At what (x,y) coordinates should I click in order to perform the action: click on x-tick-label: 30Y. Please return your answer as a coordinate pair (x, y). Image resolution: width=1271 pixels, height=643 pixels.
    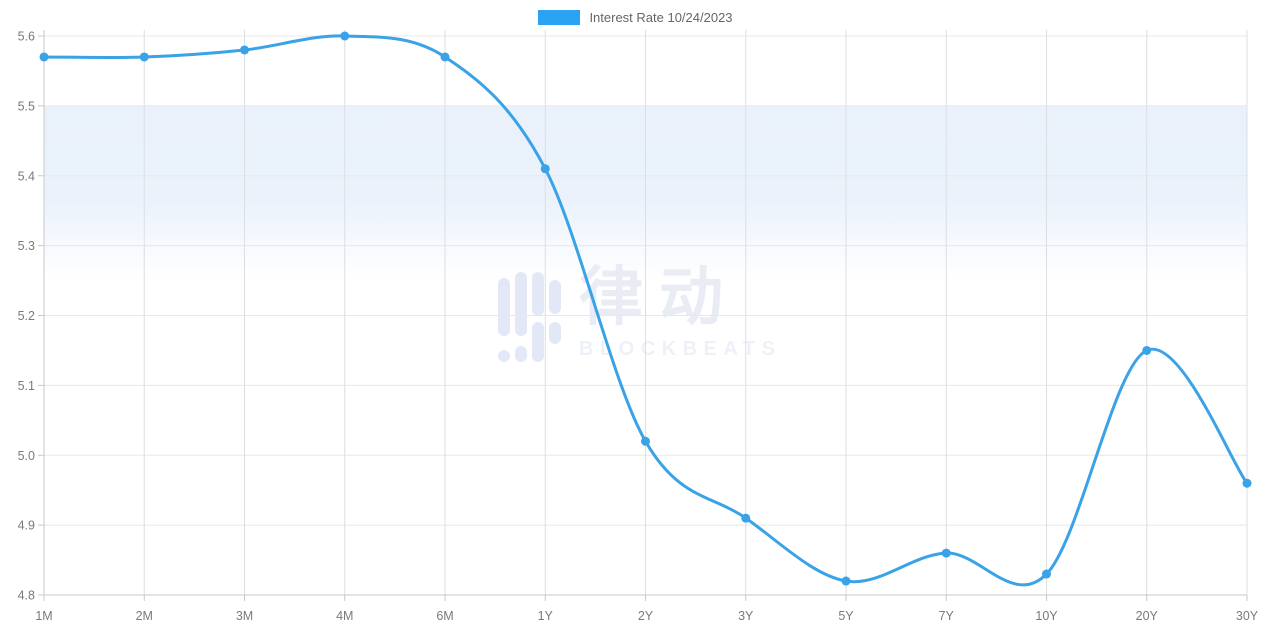
    Looking at the image, I should click on (1247, 616).